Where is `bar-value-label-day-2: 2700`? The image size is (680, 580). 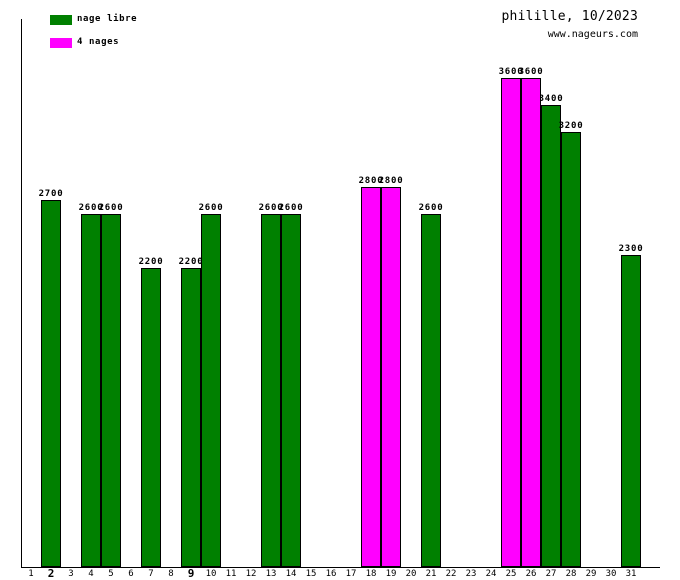 bar-value-label-day-2: 2700 is located at coordinates (51, 194).